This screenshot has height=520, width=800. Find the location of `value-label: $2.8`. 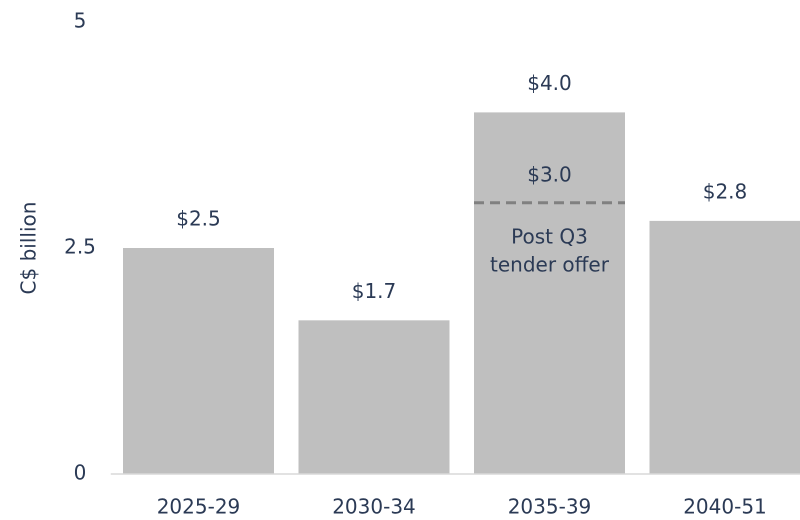

value-label: $2.8 is located at coordinates (725, 191).